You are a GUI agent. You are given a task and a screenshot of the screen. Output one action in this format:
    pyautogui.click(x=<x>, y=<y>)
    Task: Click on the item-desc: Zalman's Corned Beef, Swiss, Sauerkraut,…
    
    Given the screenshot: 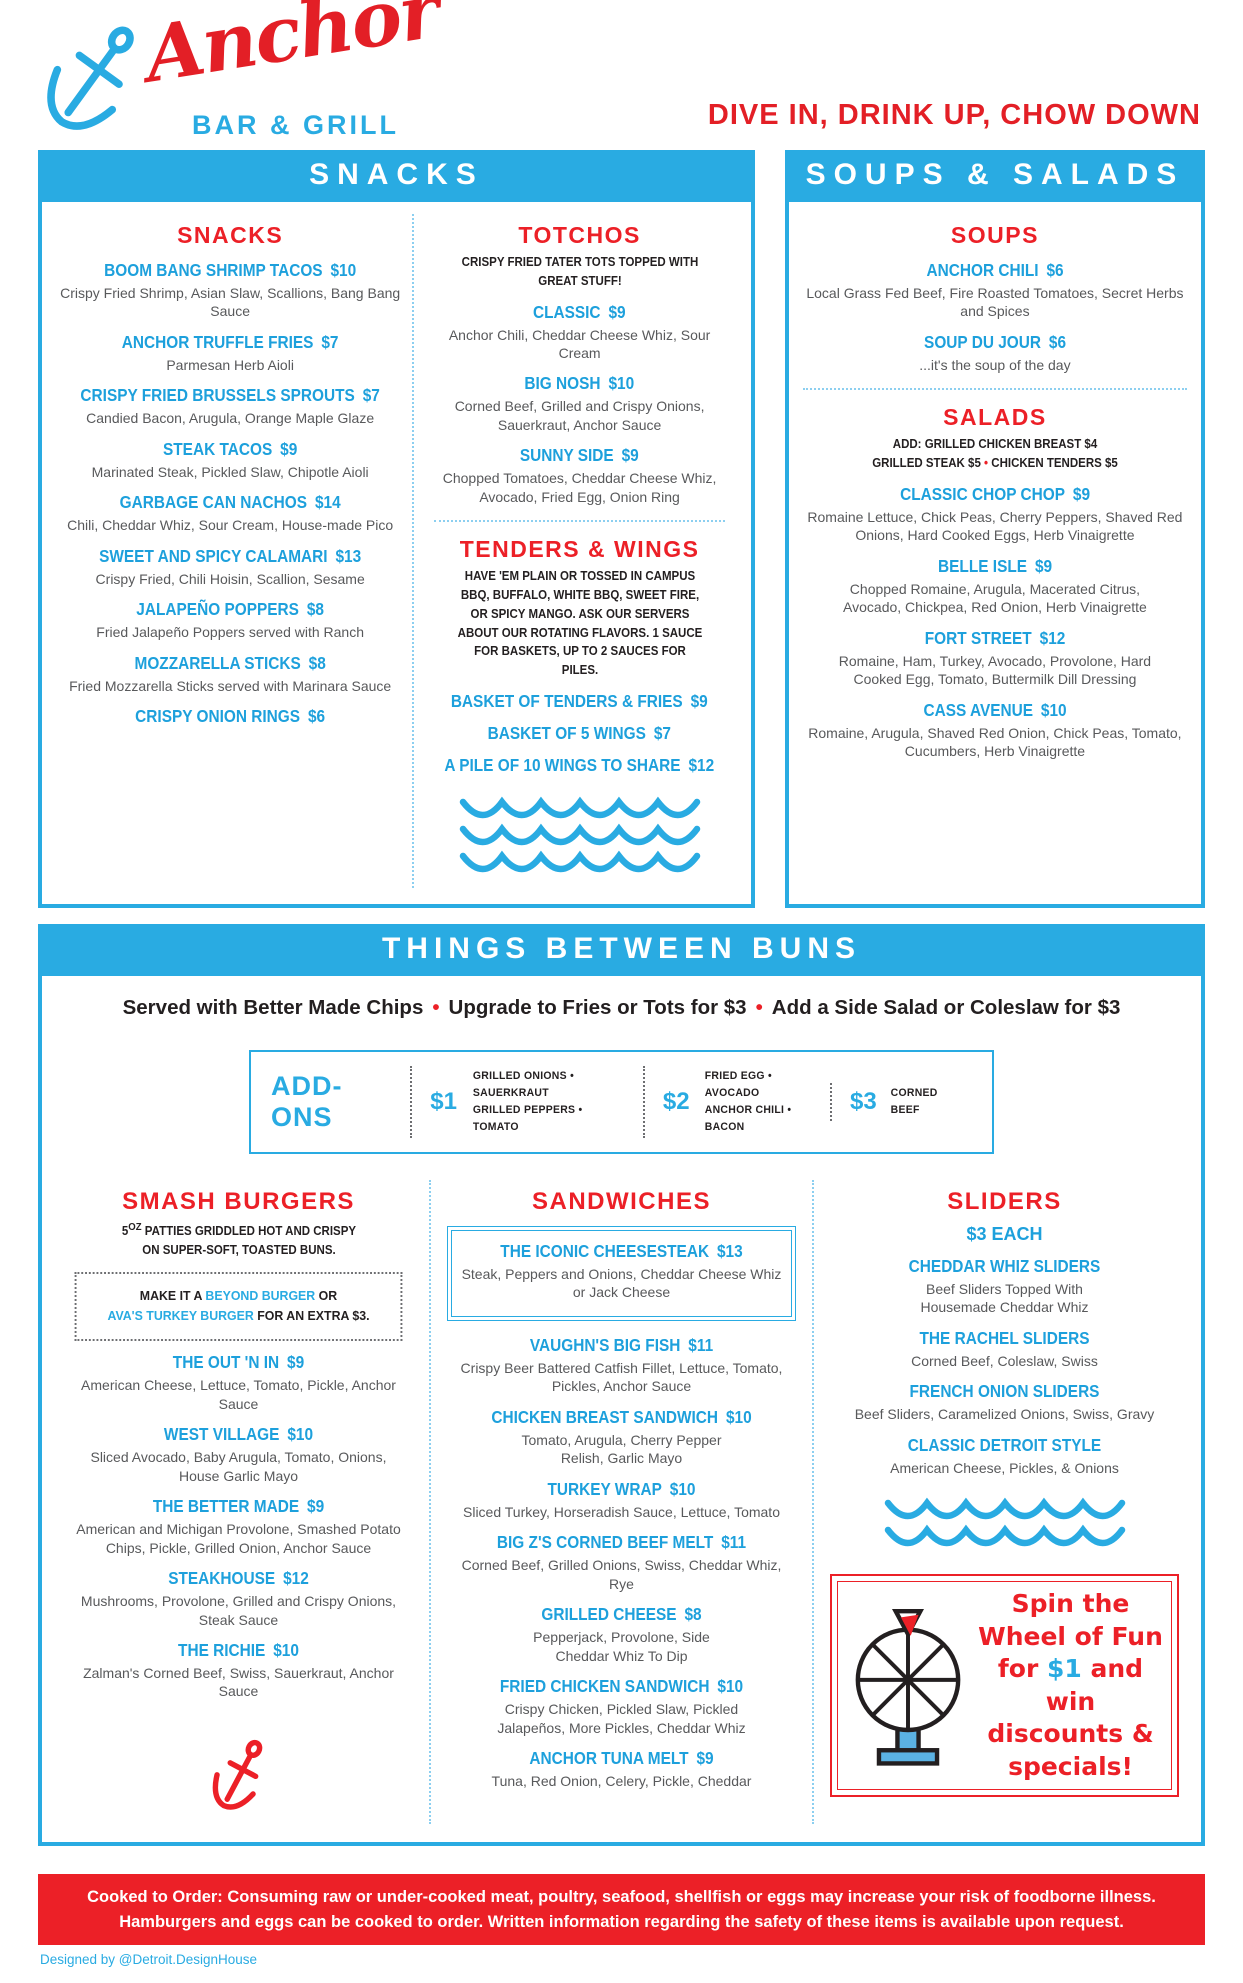 What is the action you would take?
    pyautogui.click(x=238, y=1682)
    